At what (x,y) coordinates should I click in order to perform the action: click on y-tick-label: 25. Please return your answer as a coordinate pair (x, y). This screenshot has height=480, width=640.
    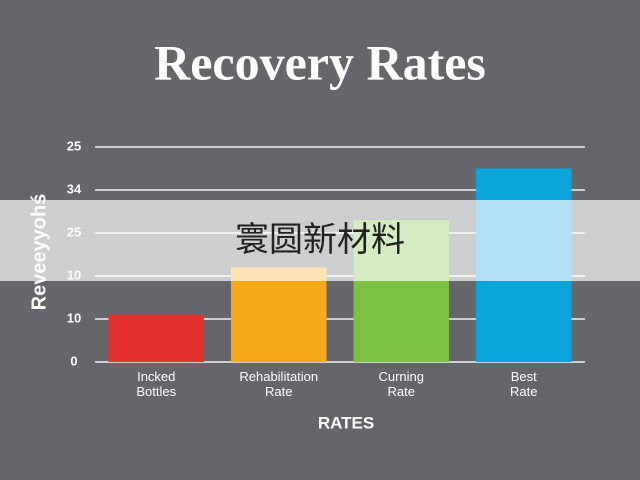
    Looking at the image, I should click on (74, 145).